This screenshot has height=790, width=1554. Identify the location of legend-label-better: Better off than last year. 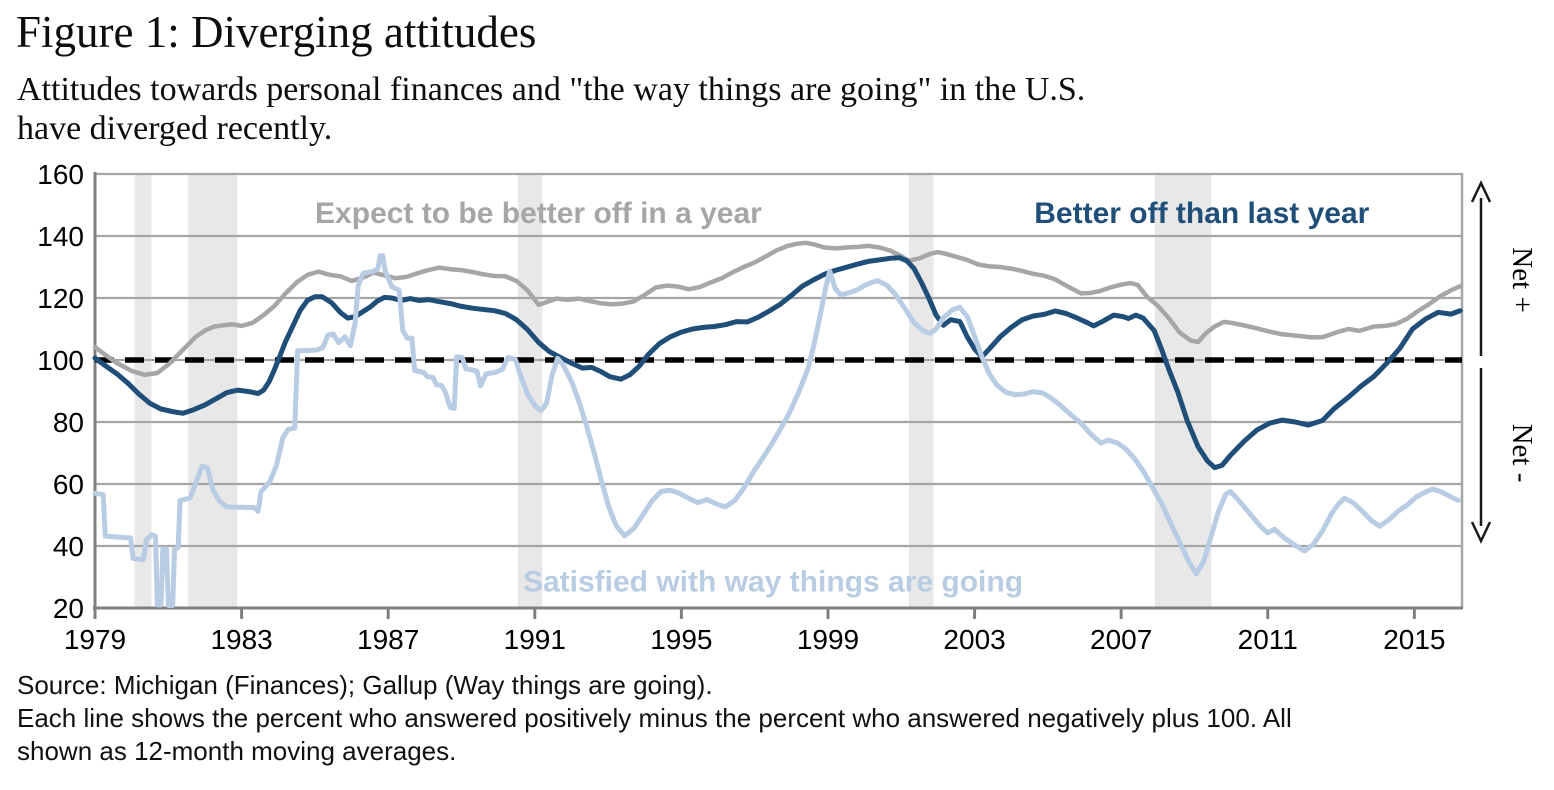
(1201, 213).